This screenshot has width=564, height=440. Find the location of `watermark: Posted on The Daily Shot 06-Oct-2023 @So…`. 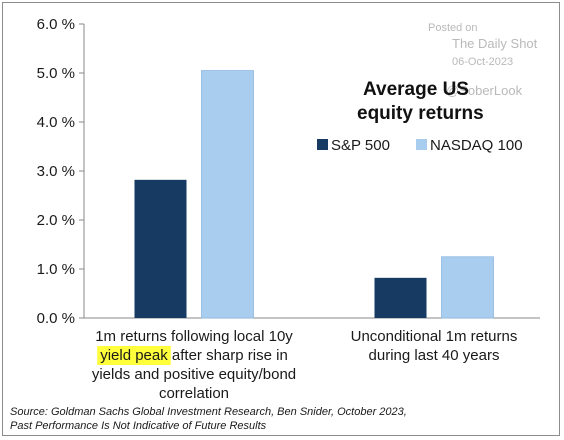

watermark: Posted on The Daily Shot 06-Oct-2023 @So… is located at coordinates (483, 60).